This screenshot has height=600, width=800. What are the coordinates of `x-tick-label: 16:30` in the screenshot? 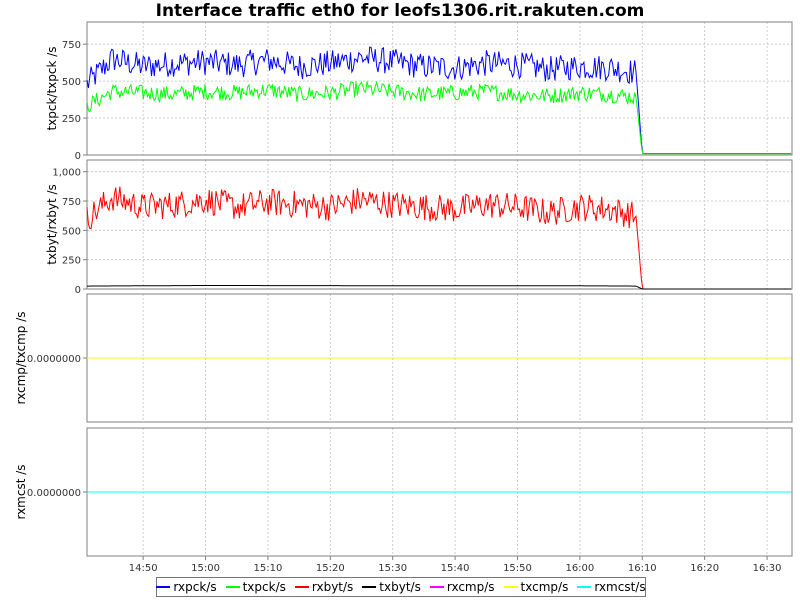 It's located at (767, 568).